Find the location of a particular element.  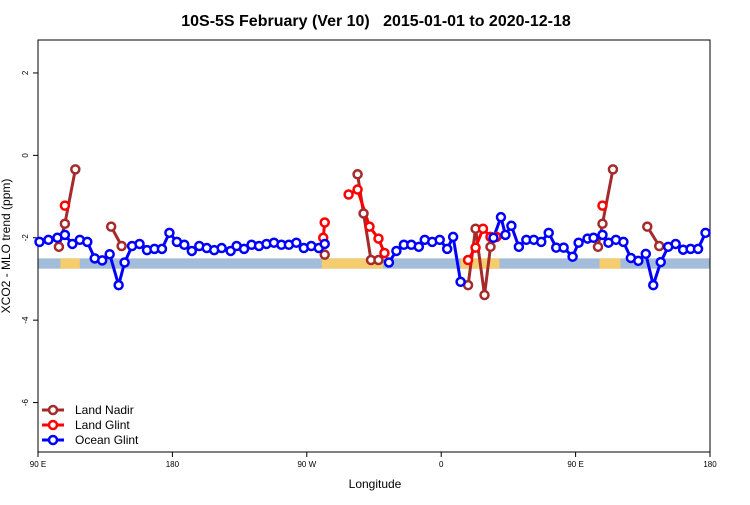

legend-label: Ocean Glint is located at coordinates (107, 440).